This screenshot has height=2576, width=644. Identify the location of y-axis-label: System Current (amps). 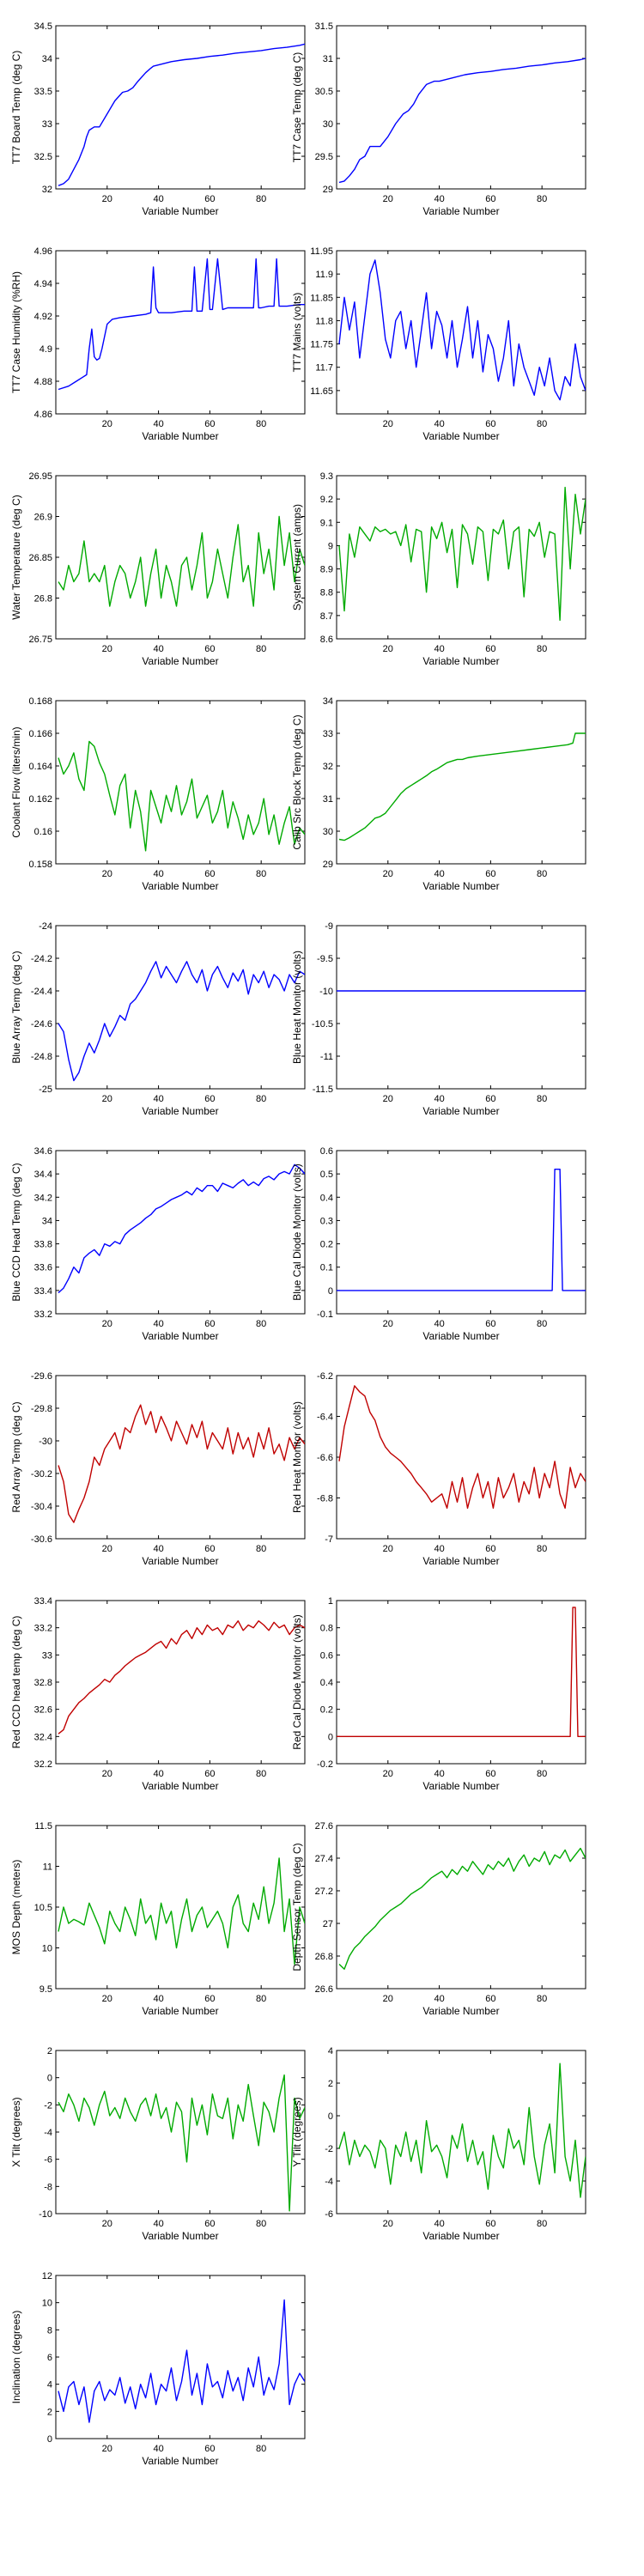
(297, 557).